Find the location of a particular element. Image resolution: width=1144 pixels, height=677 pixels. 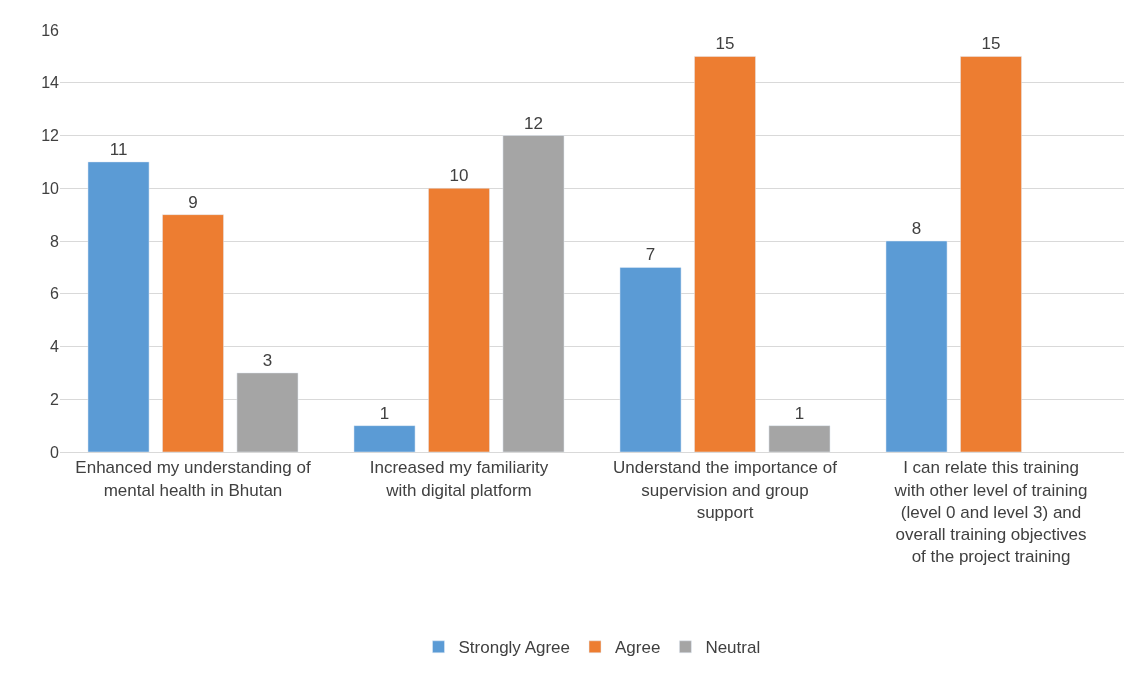

legend-label: Neutral is located at coordinates (733, 648).